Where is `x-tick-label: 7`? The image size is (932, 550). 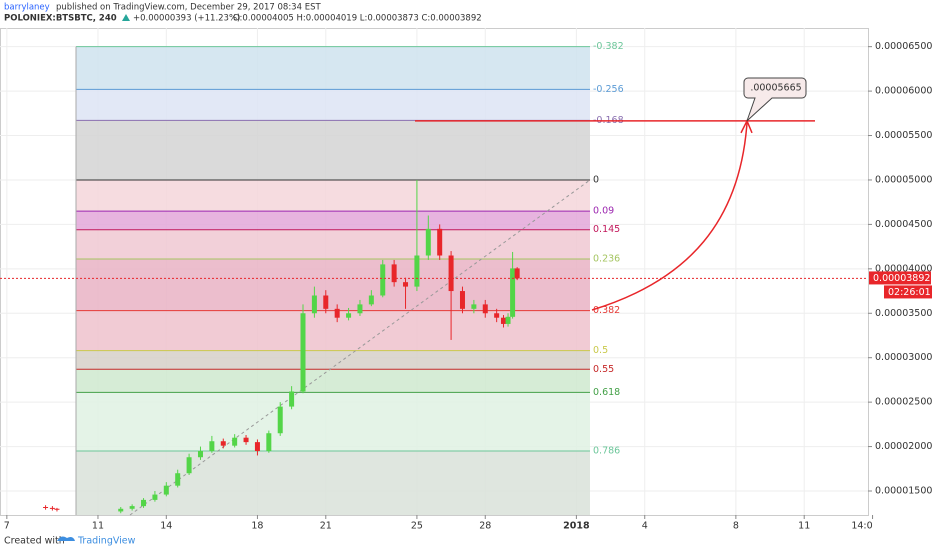 x-tick-label: 7 is located at coordinates (7, 526).